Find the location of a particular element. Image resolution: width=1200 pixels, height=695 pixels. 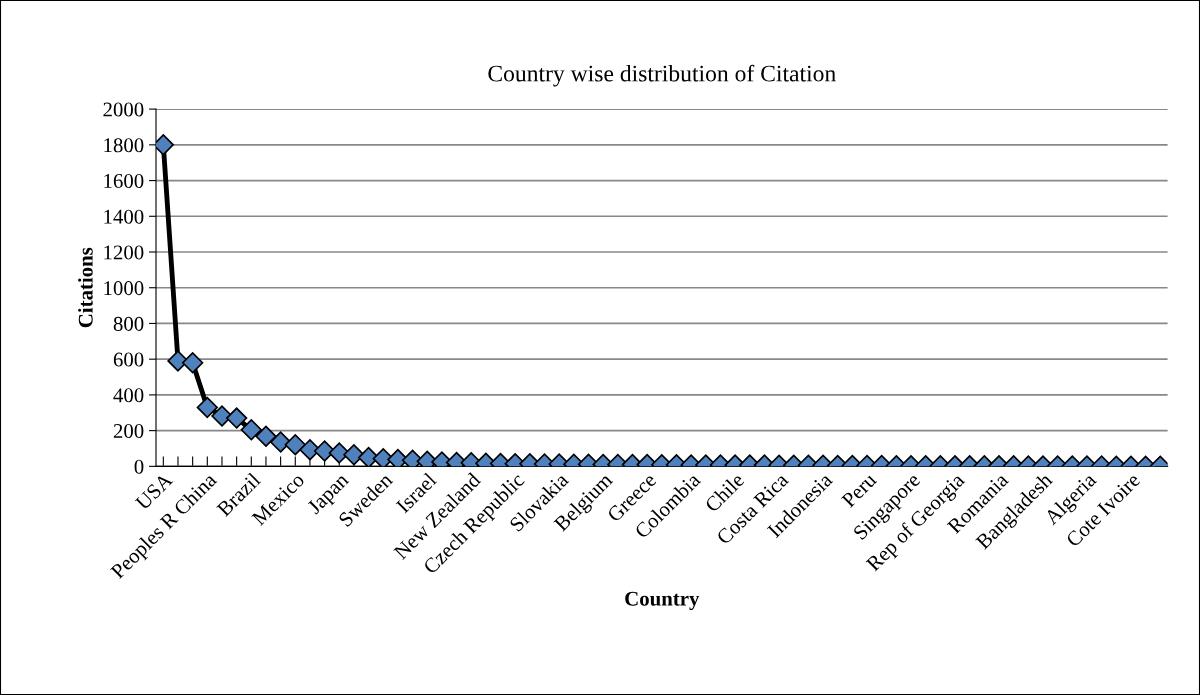

chart-title: Country wise distribution of Citation is located at coordinates (662, 75).